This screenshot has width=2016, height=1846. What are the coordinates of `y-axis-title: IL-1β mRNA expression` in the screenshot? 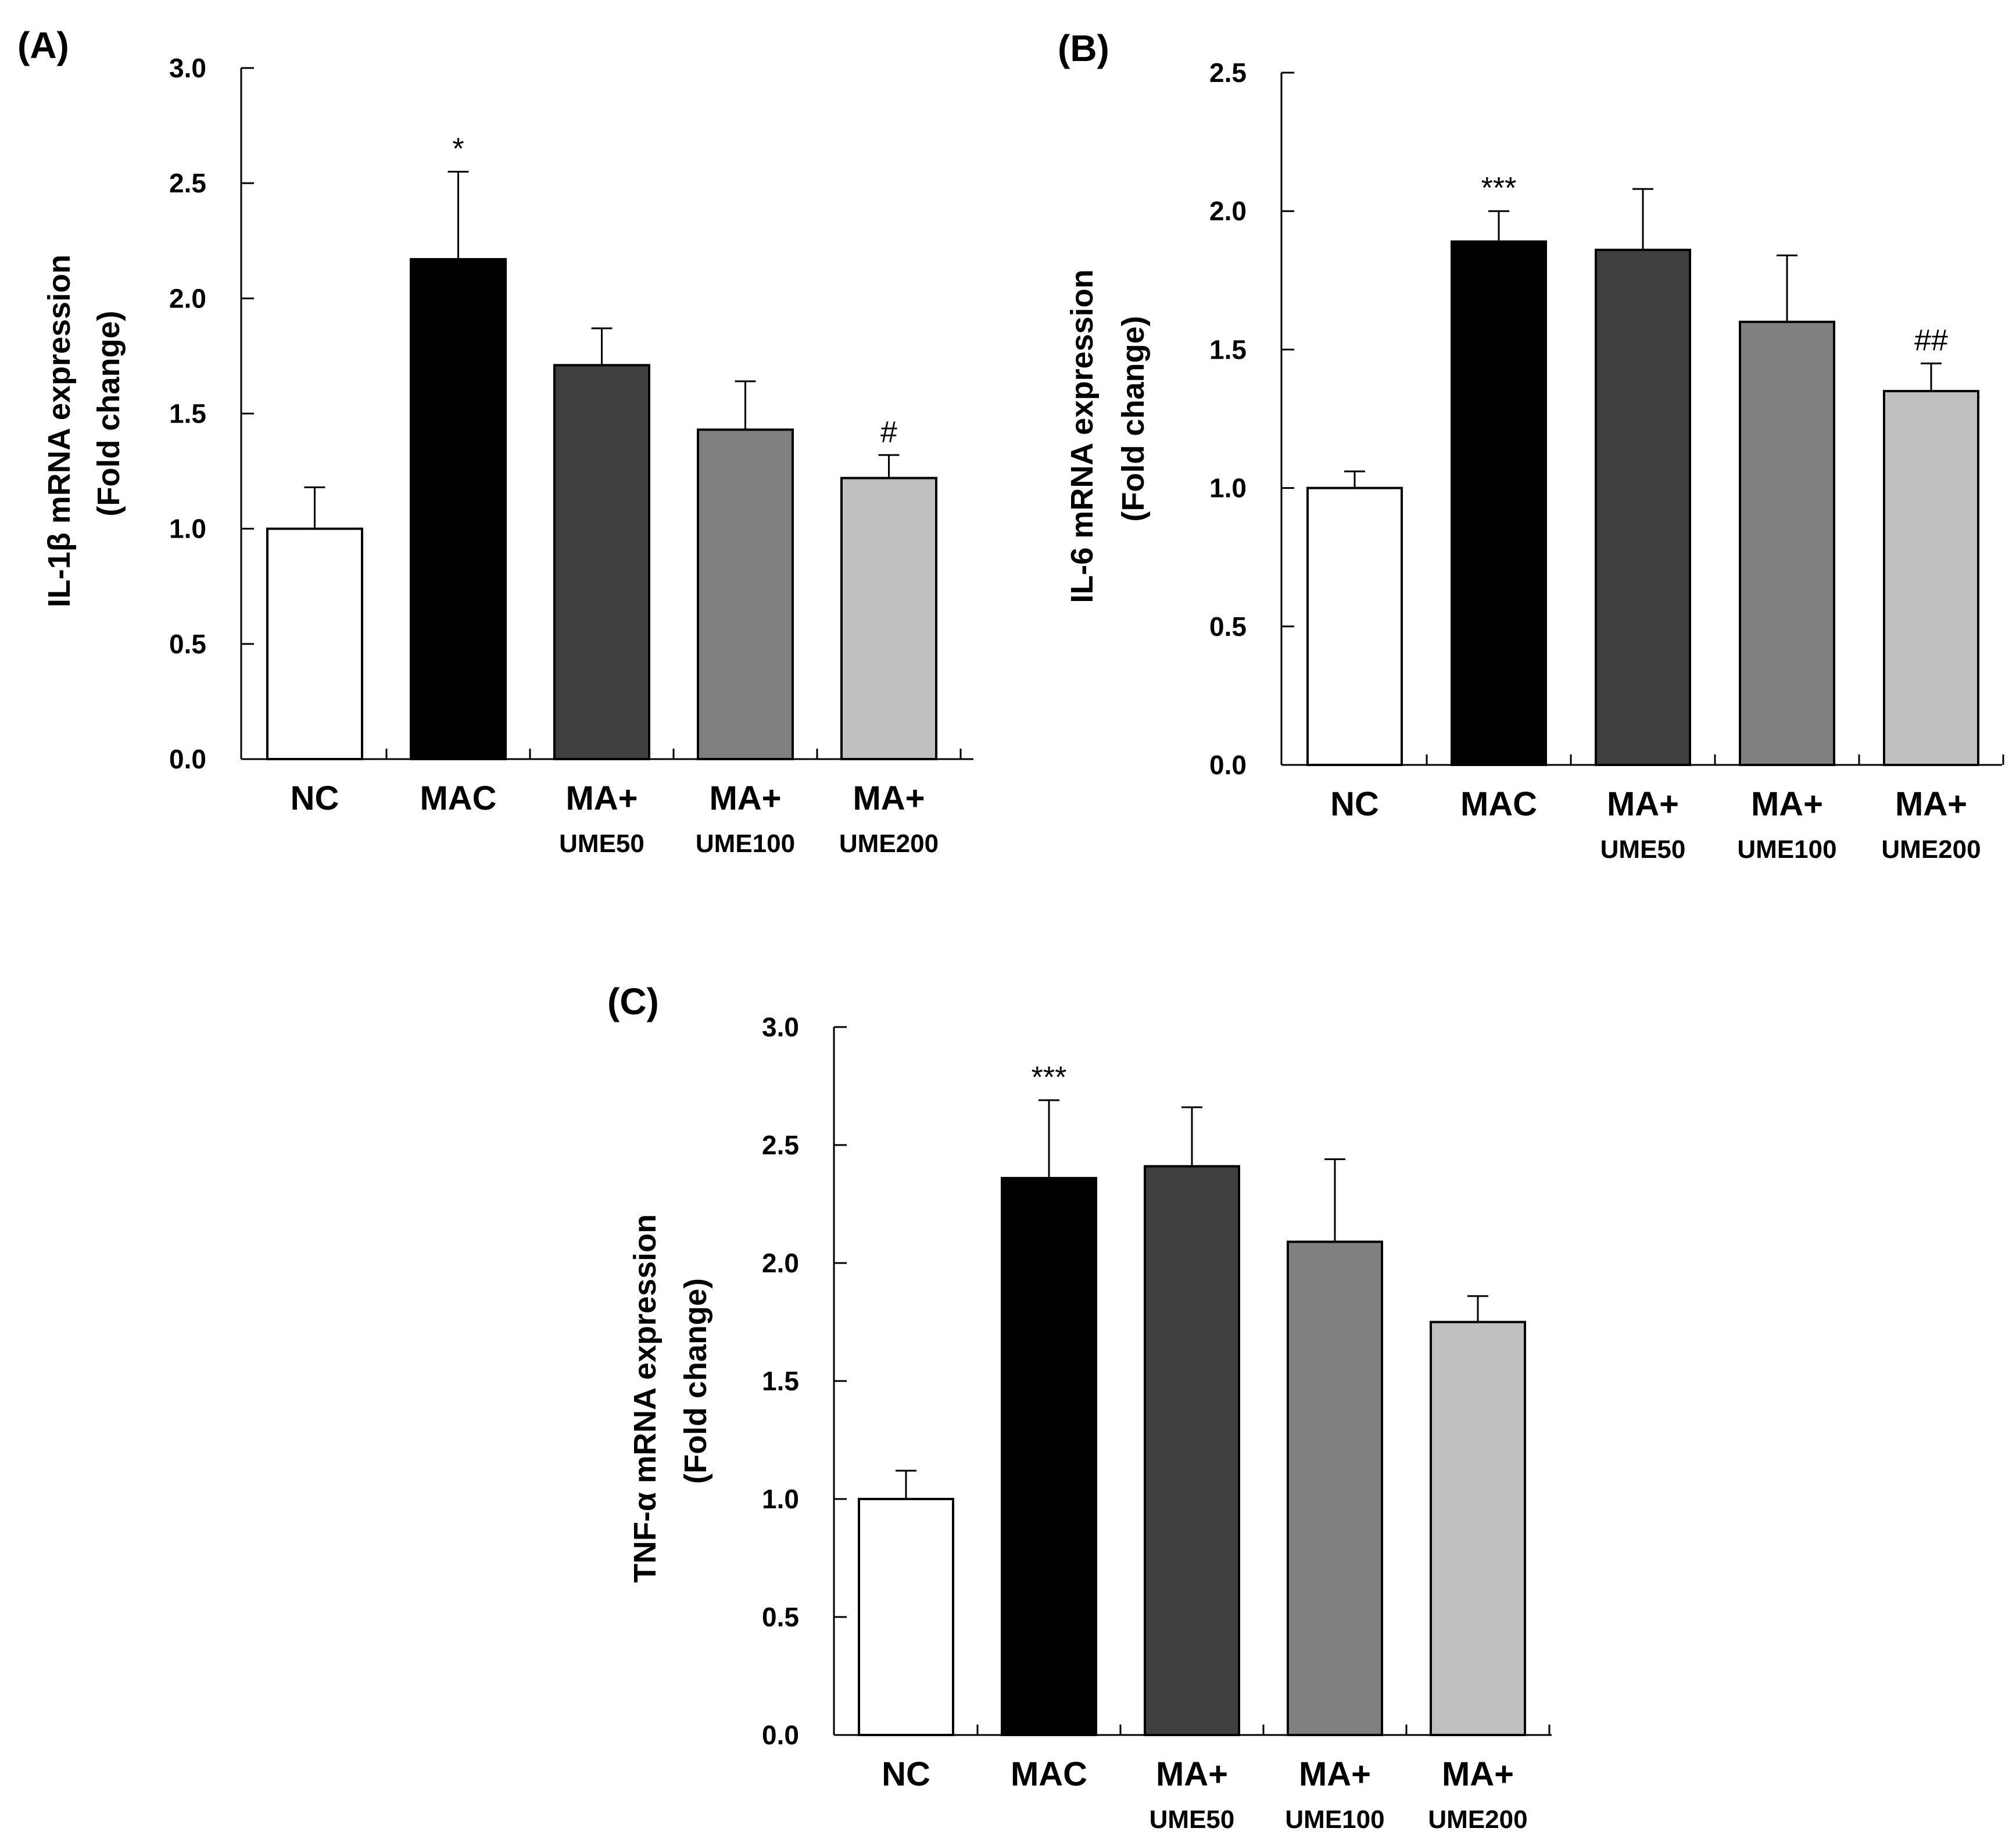 It's located at (59, 431).